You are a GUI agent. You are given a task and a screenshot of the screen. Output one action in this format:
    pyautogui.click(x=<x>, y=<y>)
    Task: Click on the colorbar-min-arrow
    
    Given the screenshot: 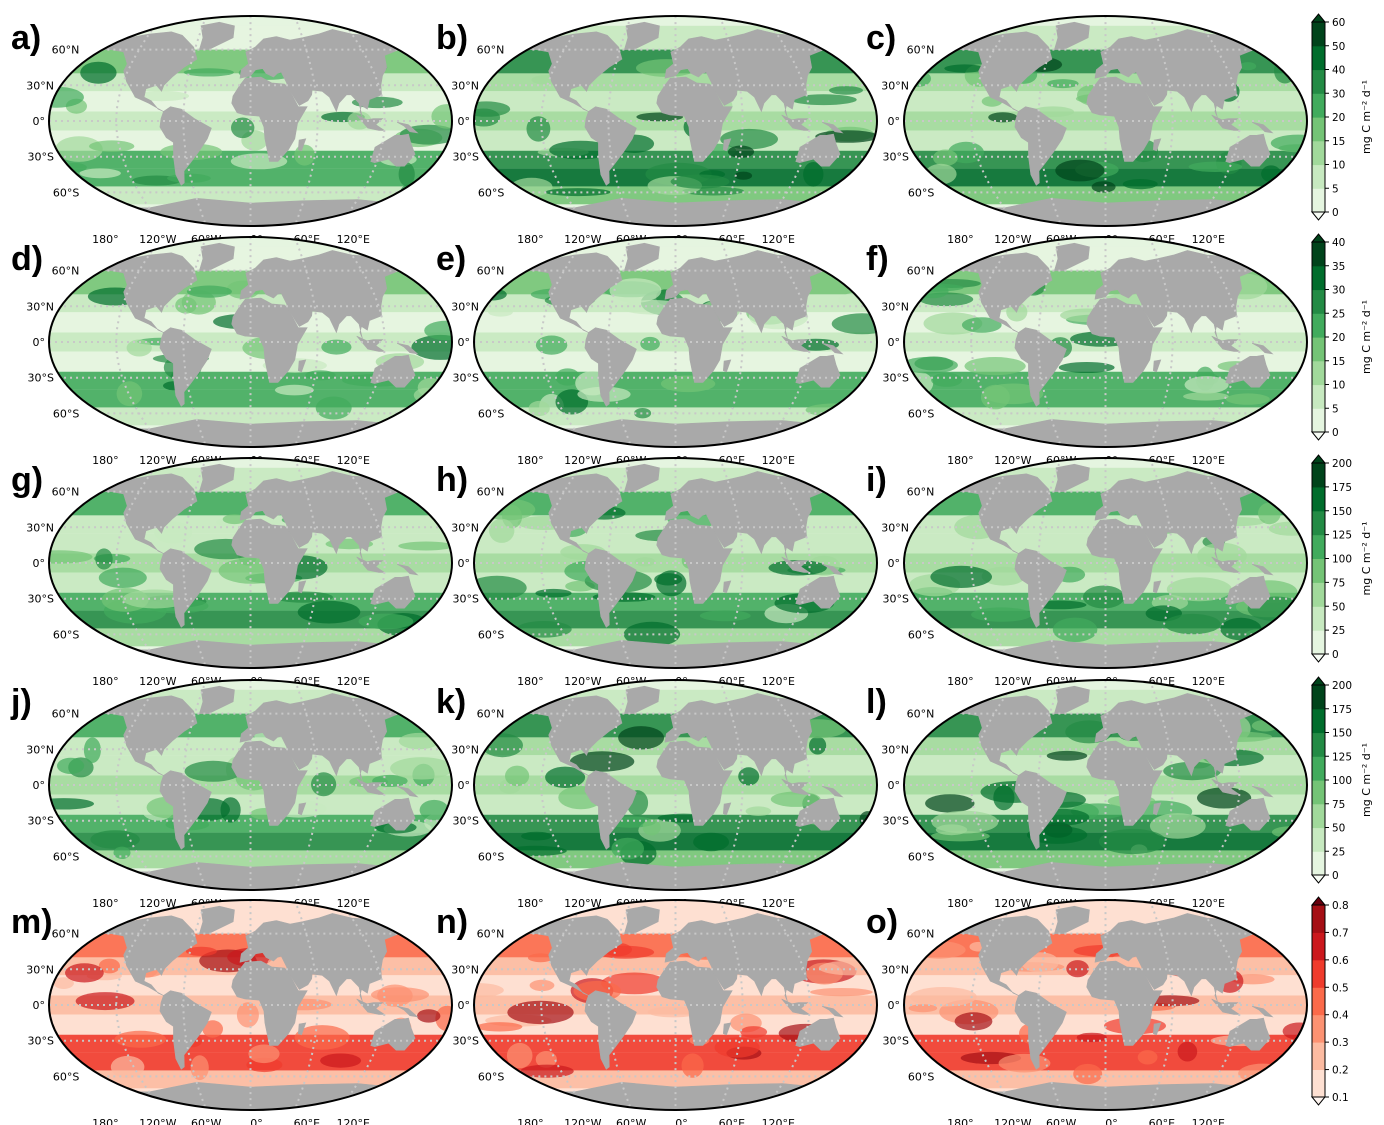 What is the action you would take?
    pyautogui.click(x=1318, y=216)
    